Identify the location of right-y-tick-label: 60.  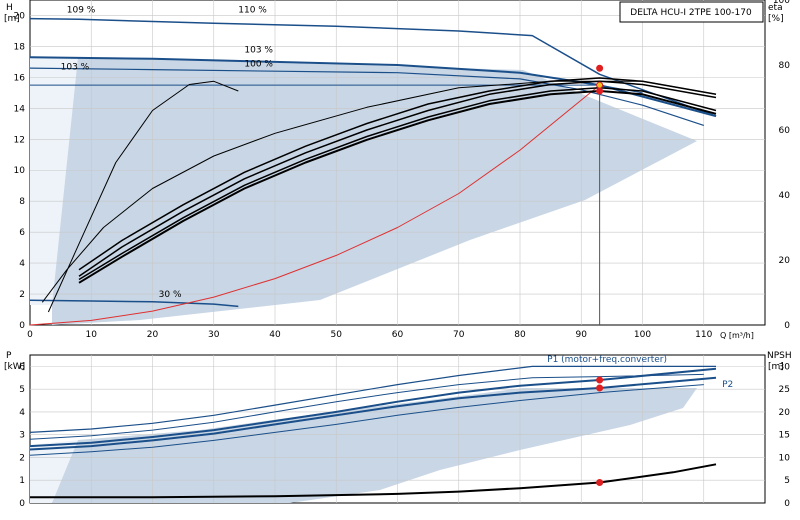
(785, 131).